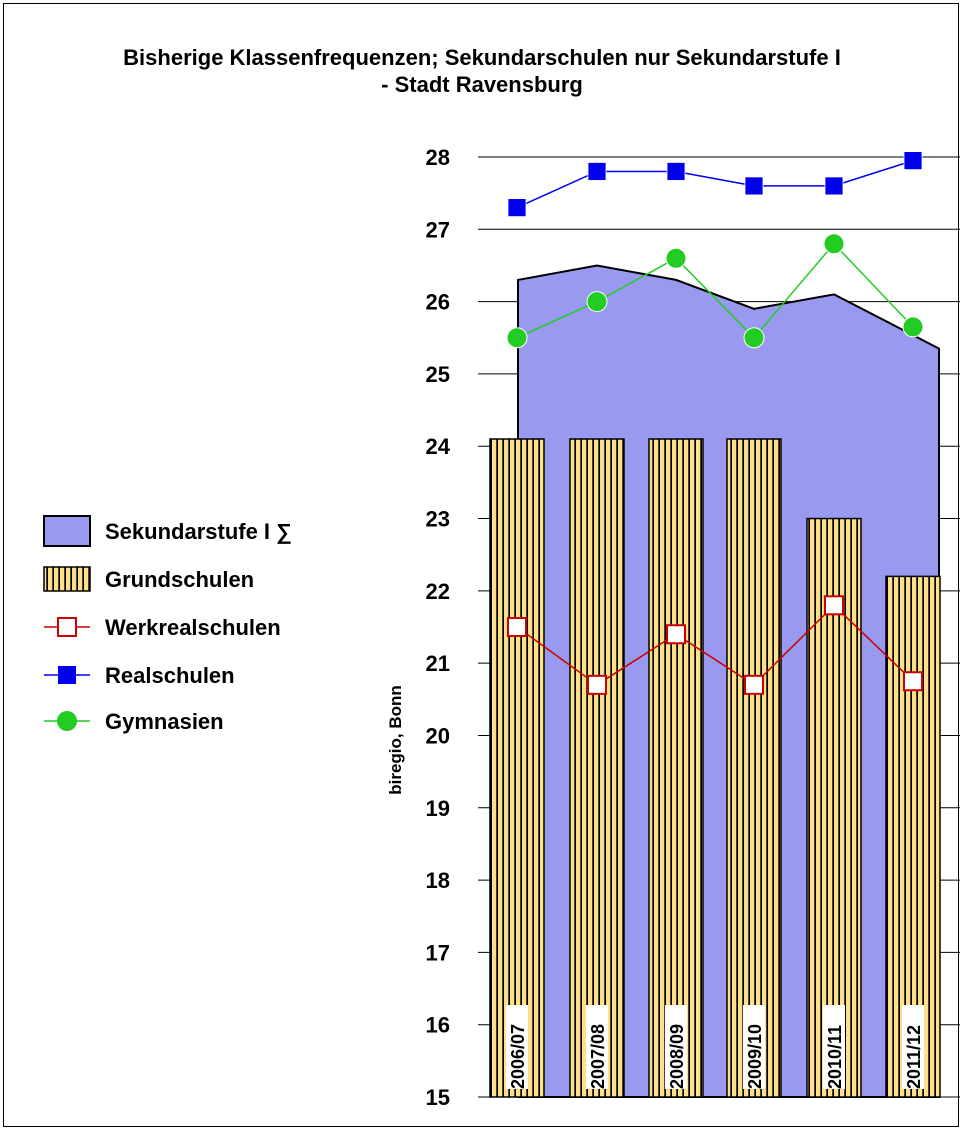 The width and height of the screenshot is (964, 1131). What do you see at coordinates (438, 229) in the screenshot?
I see `y-tick-label: 27` at bounding box center [438, 229].